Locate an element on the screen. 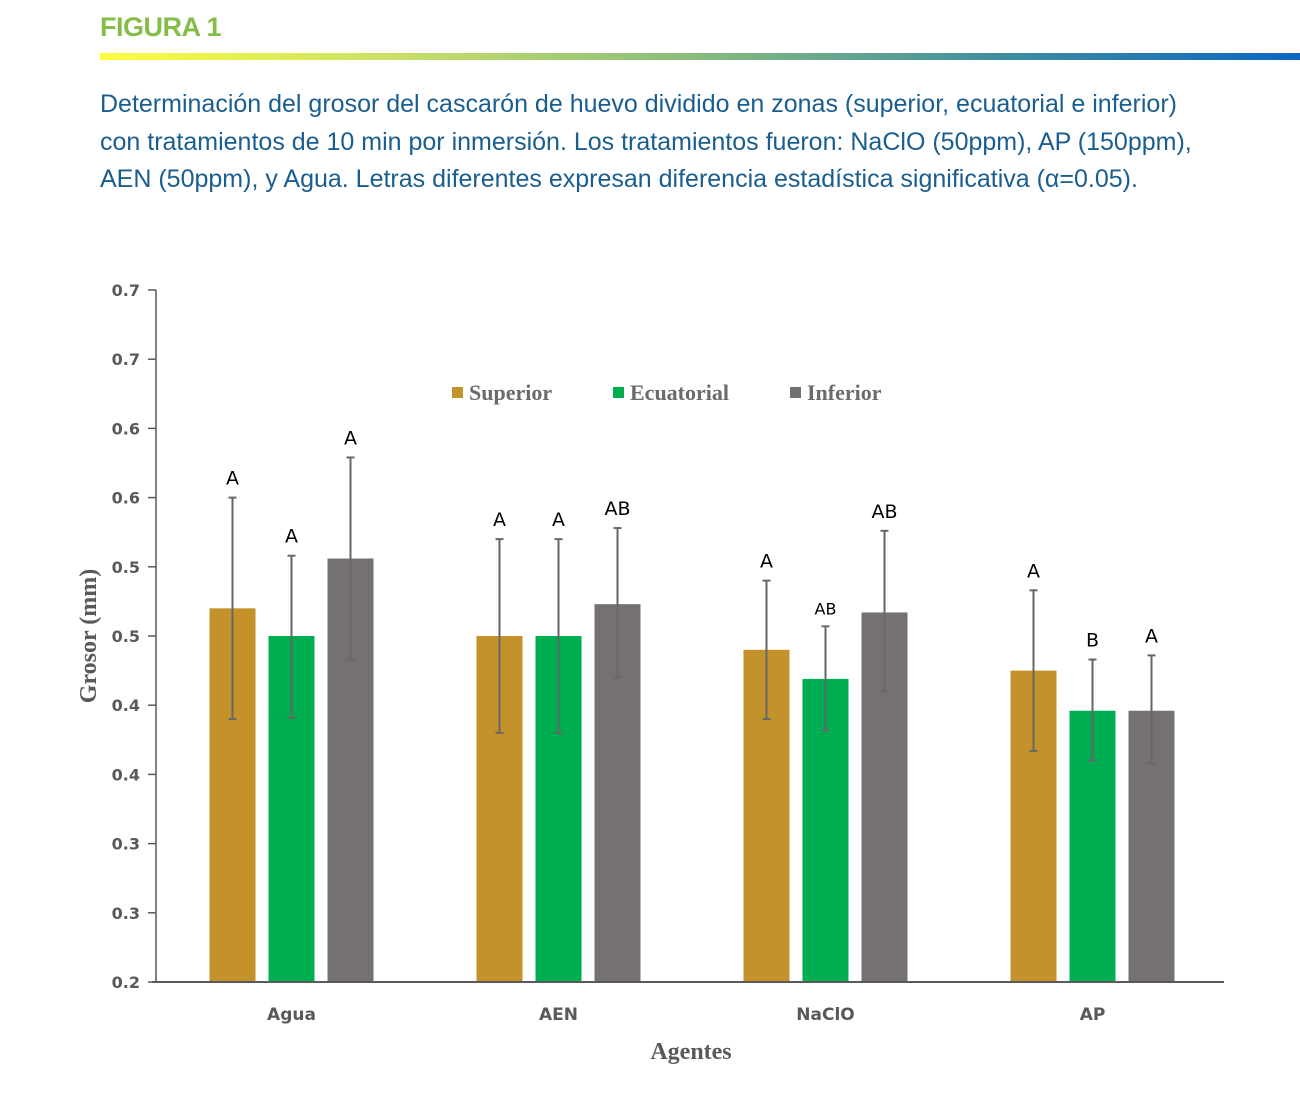 Image resolution: width=1300 pixels, height=1105 pixels. x-axis-title: Agentes is located at coordinates (690, 1052).